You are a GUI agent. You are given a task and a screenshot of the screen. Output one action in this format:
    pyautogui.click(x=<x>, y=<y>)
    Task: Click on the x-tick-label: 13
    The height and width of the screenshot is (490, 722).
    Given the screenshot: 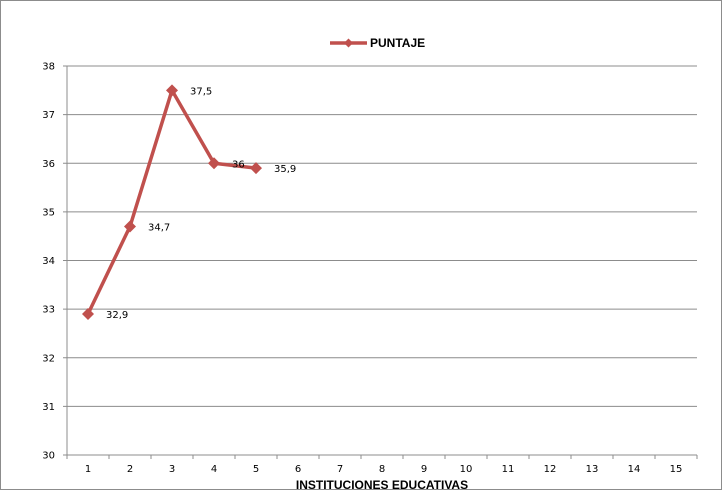 What is the action you would take?
    pyautogui.click(x=592, y=469)
    